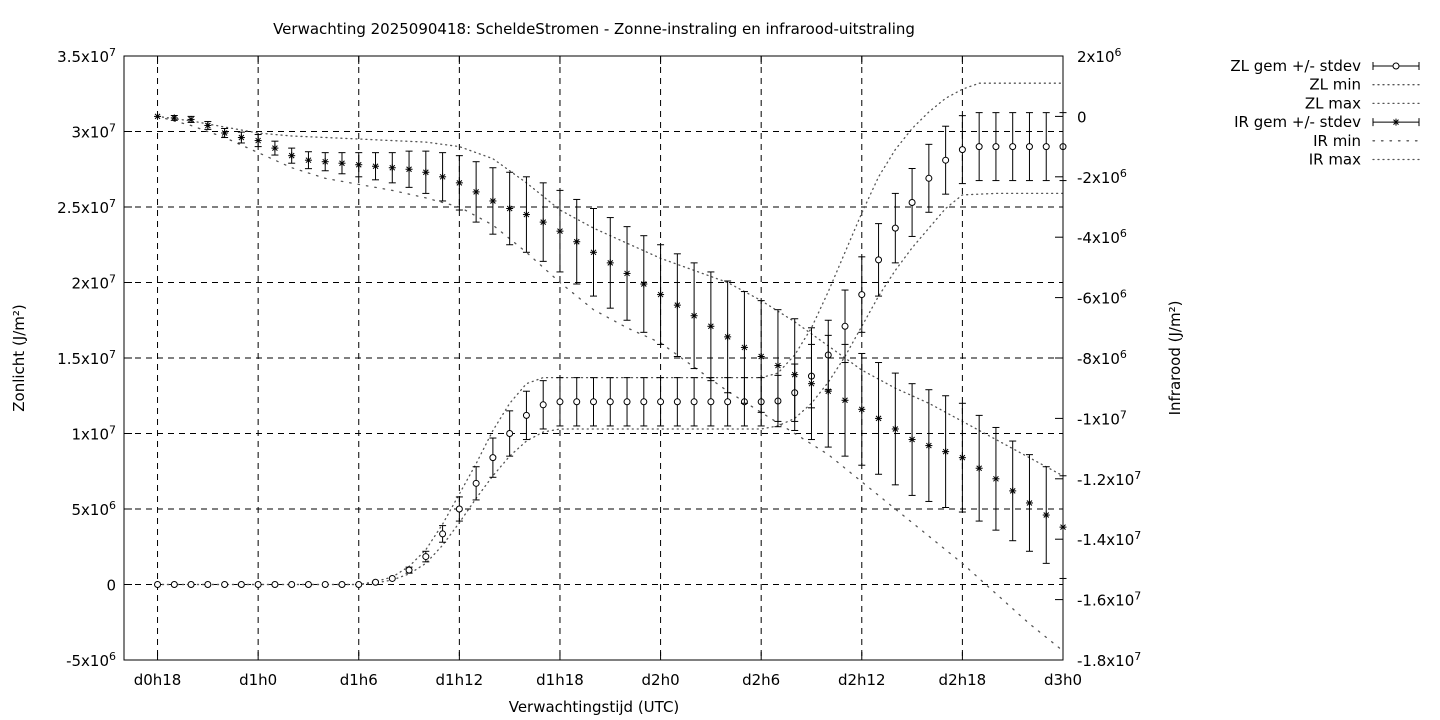 This screenshot has height=720, width=1440. Describe the element at coordinates (1063, 680) in the screenshot. I see `x-tick-label: d3h0` at that location.